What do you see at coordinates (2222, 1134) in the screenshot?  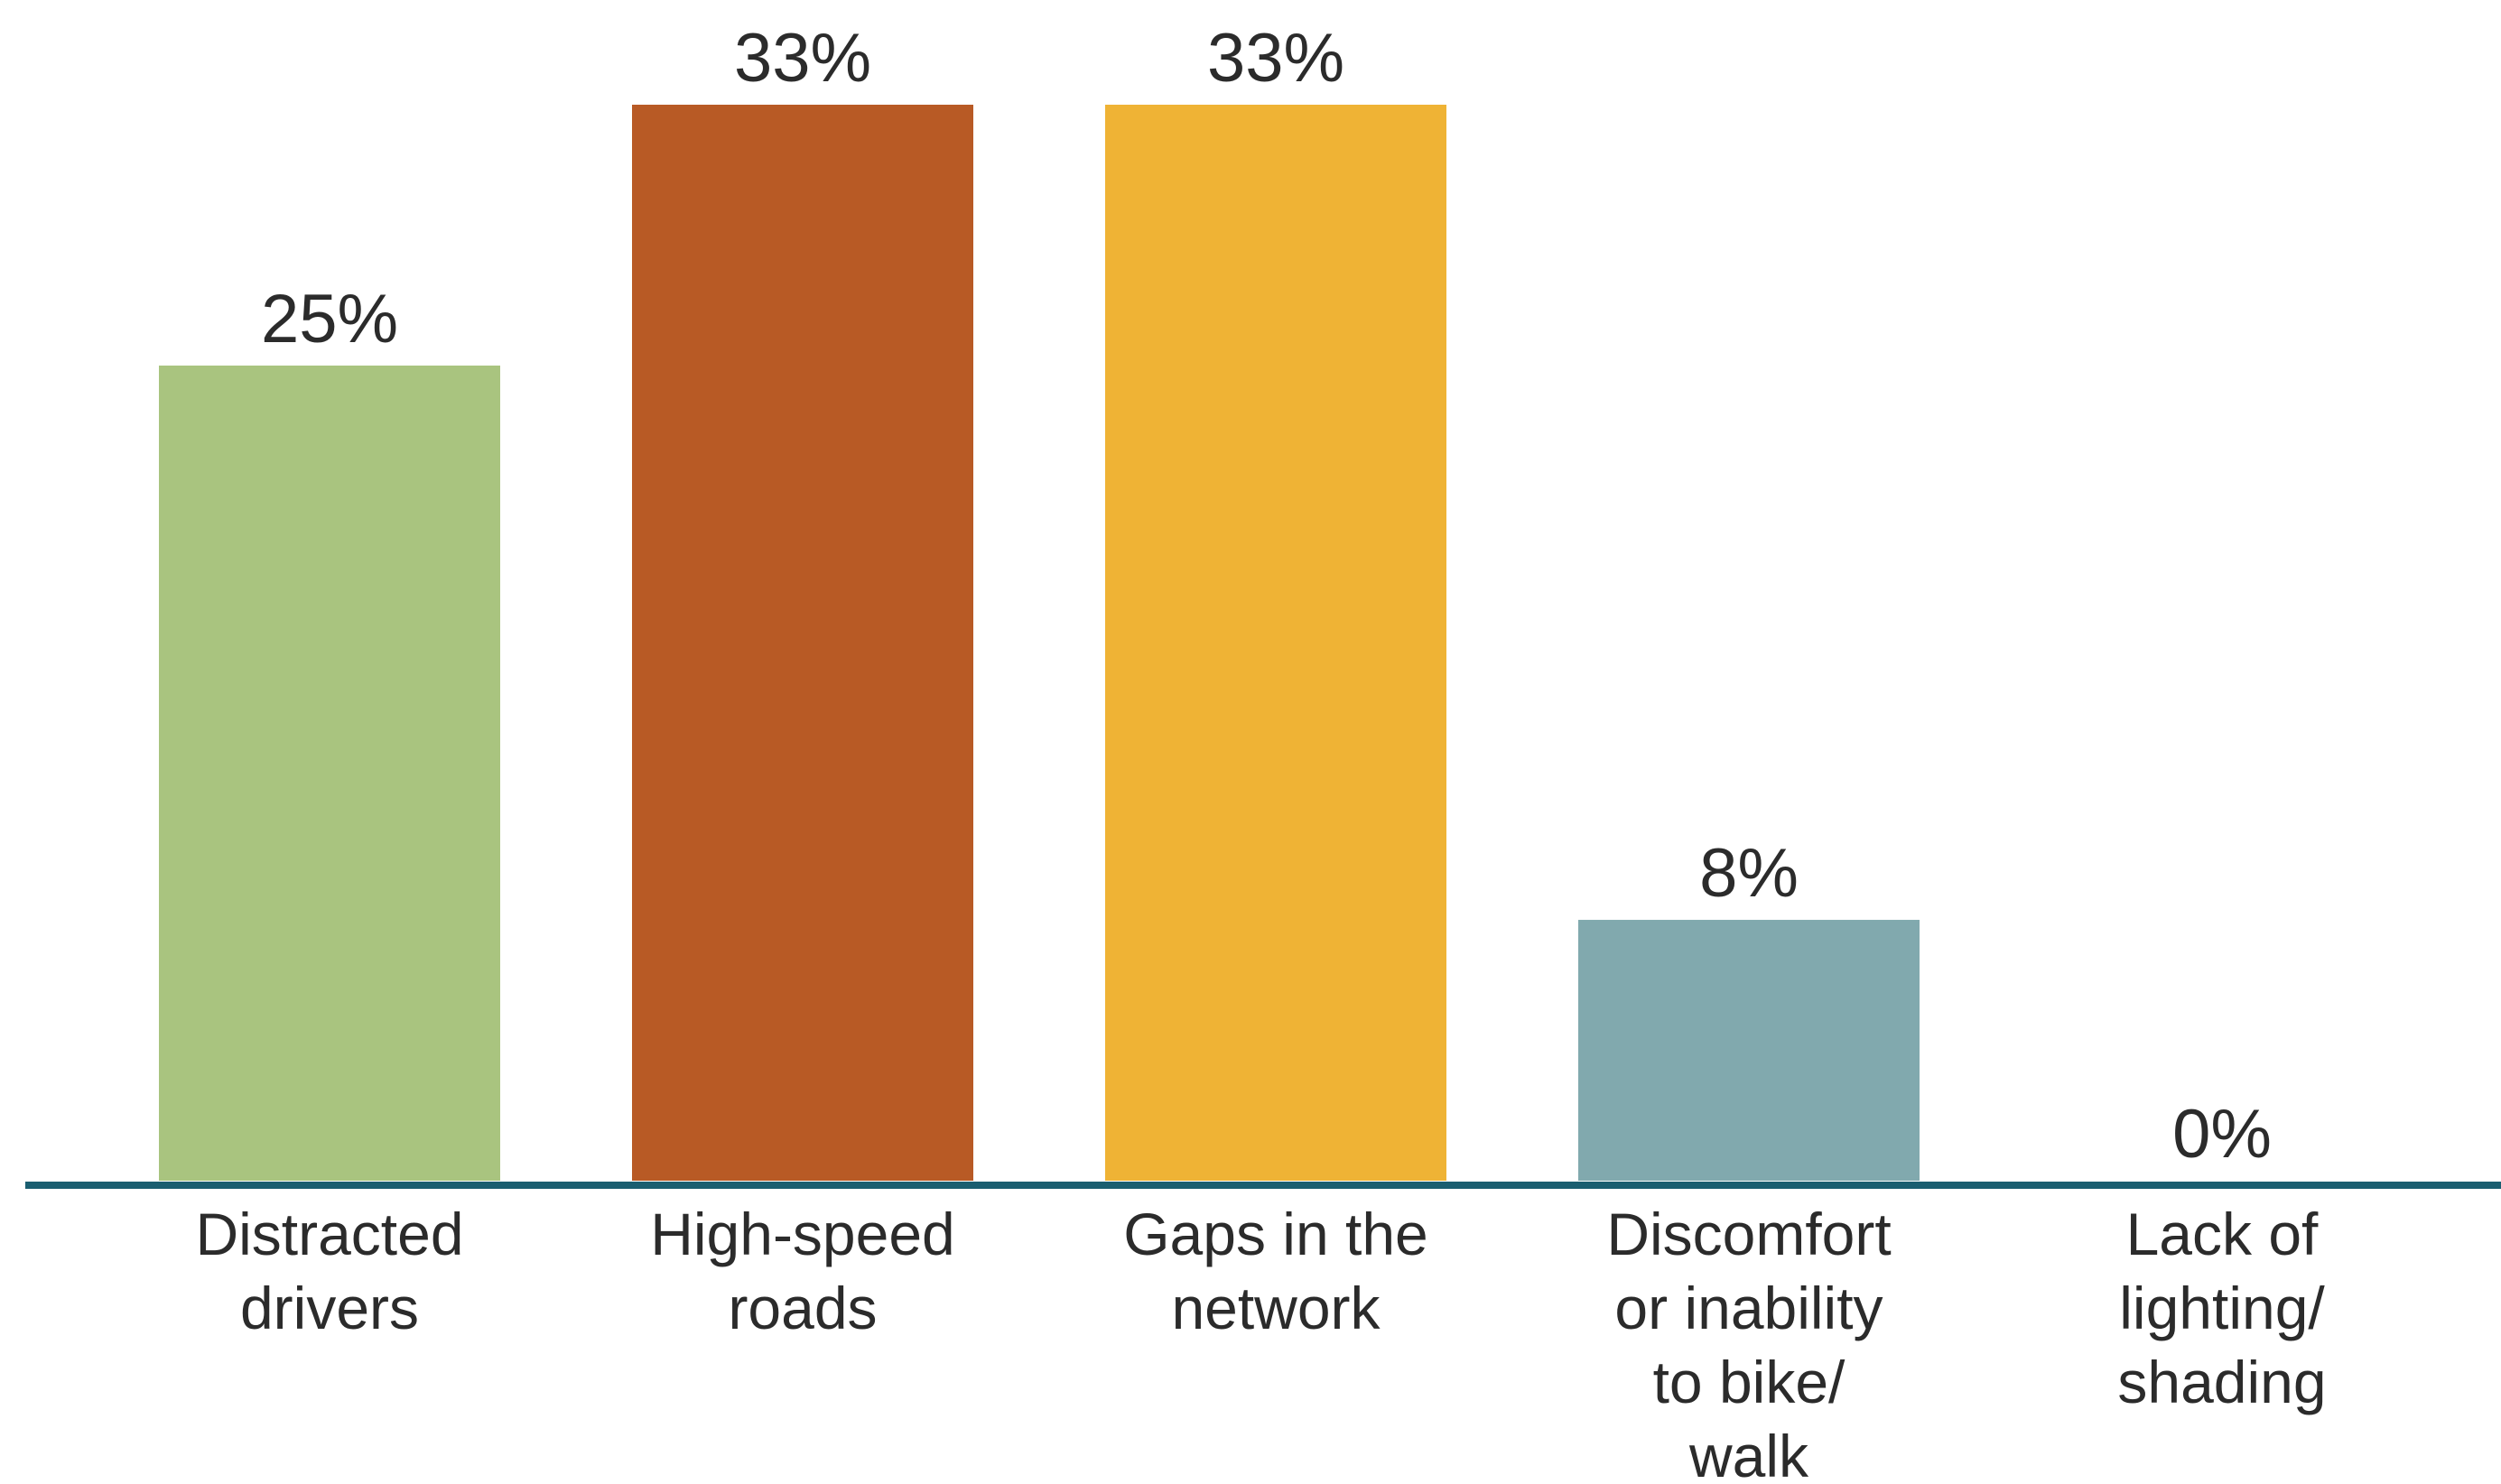 I see `value-label-5: 0%` at bounding box center [2222, 1134].